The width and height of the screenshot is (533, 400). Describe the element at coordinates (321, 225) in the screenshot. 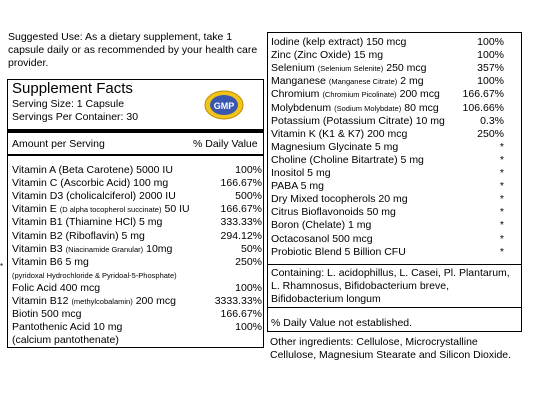

I see `right-nutrient-name: Boron (Chelate) 1 mg` at that location.